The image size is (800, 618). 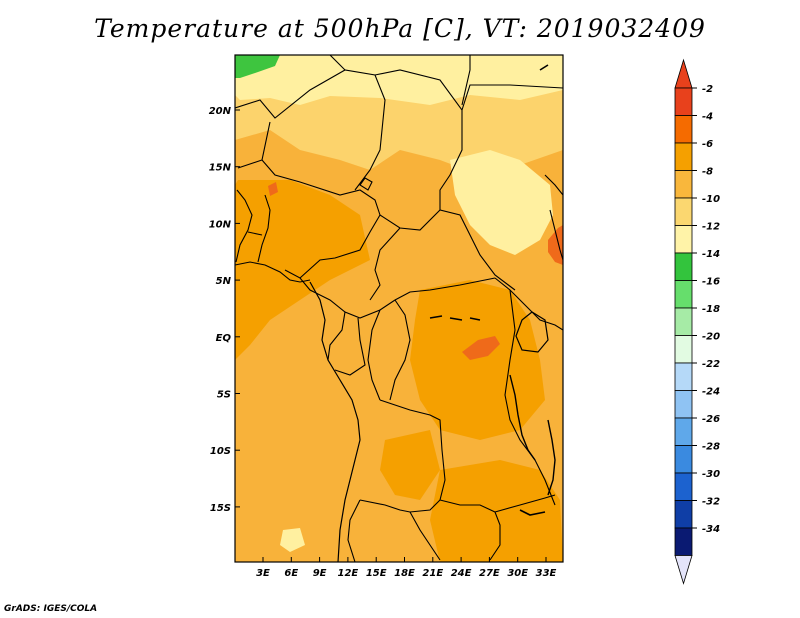 I want to click on field-pale-region-south, so click(x=292, y=540).